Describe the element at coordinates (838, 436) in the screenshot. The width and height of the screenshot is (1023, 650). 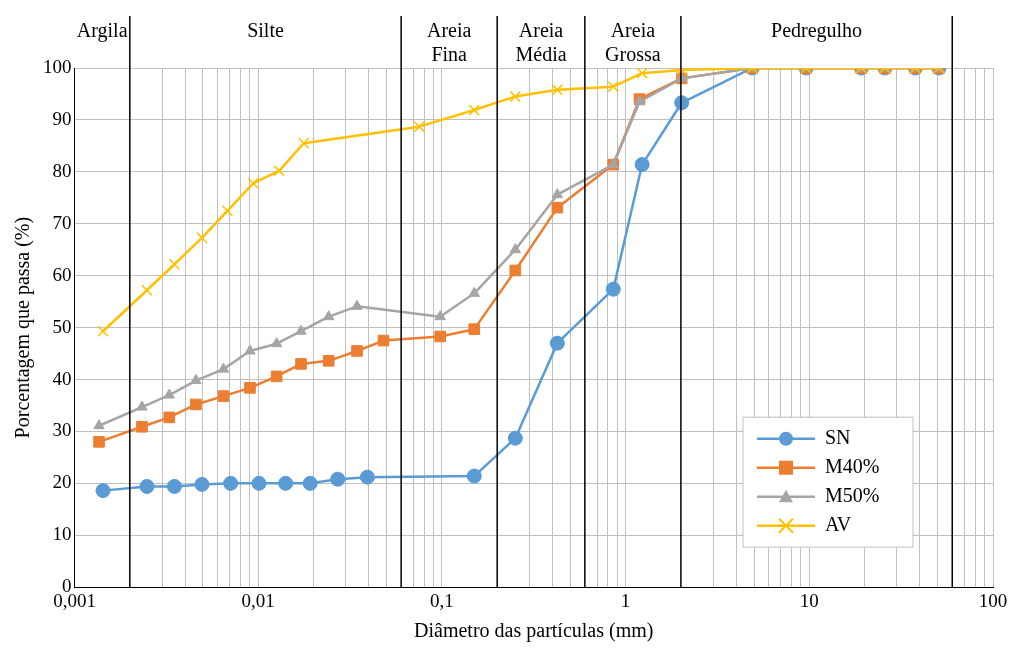
I see `legend-label: SN` at that location.